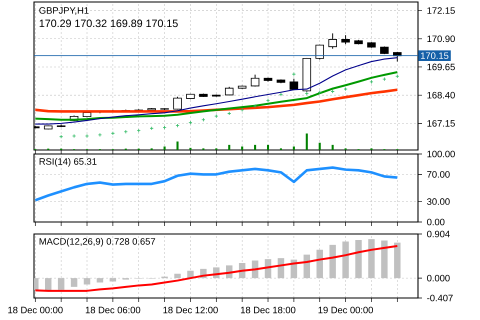  What do you see at coordinates (441, 95) in the screenshot?
I see `y-tick-label: 168.40` at bounding box center [441, 95].